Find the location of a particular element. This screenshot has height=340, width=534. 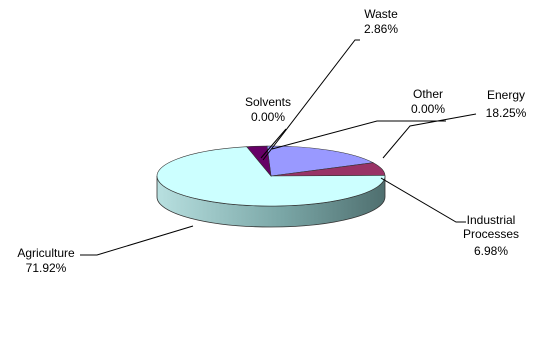

data-label-industrial-processes-value: 6.98% is located at coordinates (491, 251).